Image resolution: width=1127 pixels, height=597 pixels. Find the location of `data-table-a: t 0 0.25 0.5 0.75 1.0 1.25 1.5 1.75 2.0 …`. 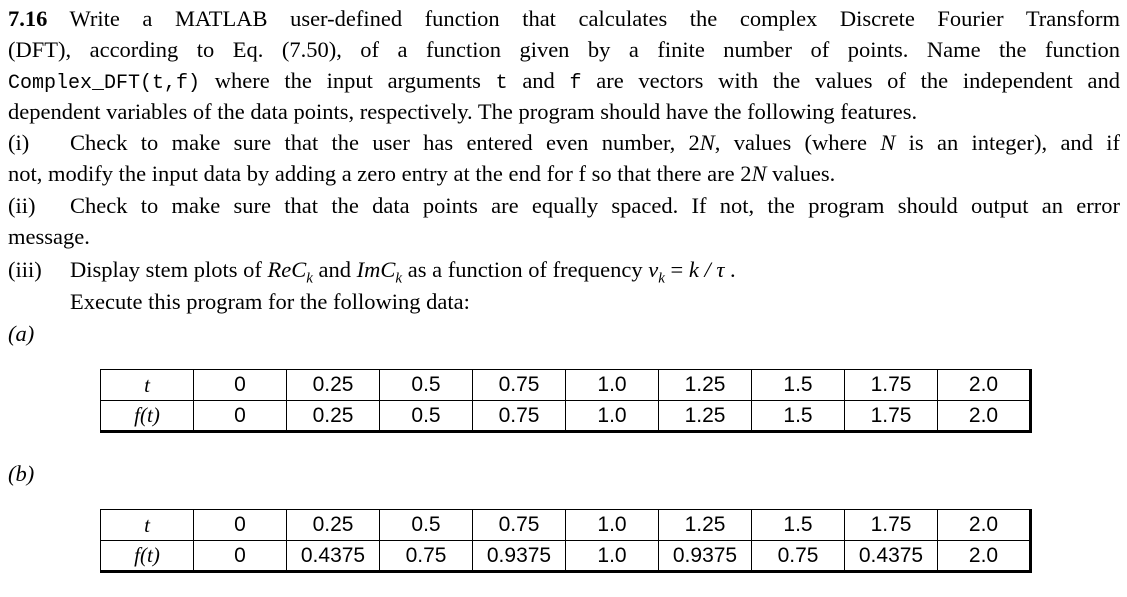

data-table-a: t 0 0.25 0.5 0.75 1.0 1.25 1.5 1.75 2.0 … is located at coordinates (566, 401).